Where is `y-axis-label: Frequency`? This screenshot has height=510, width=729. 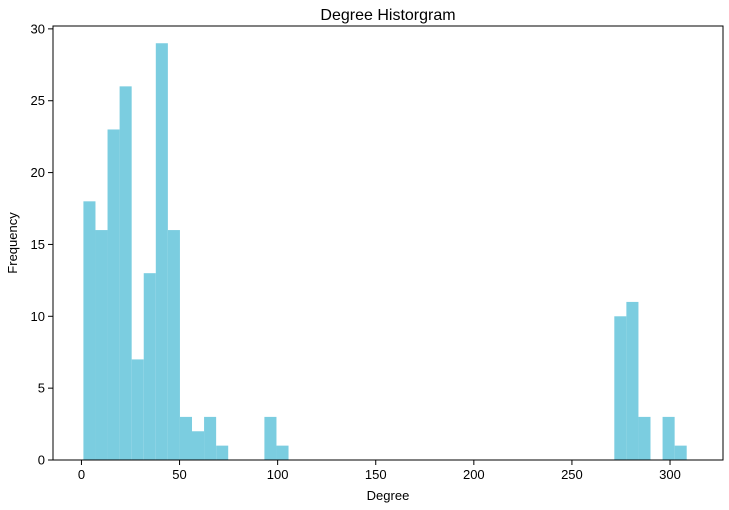
y-axis-label: Frequency is located at coordinates (12, 243).